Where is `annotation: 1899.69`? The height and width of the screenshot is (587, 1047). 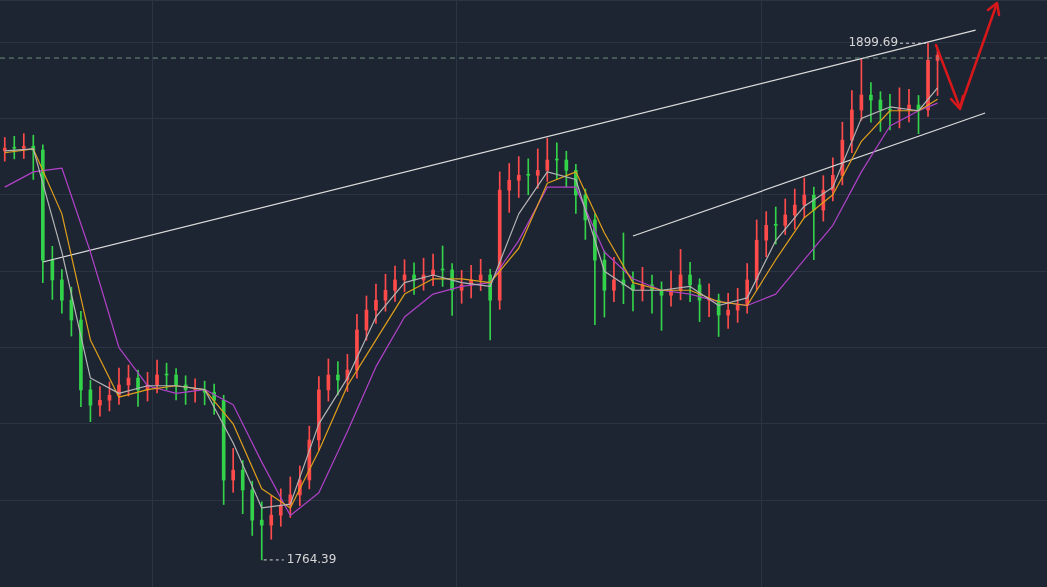 annotation: 1899.69 is located at coordinates (873, 42).